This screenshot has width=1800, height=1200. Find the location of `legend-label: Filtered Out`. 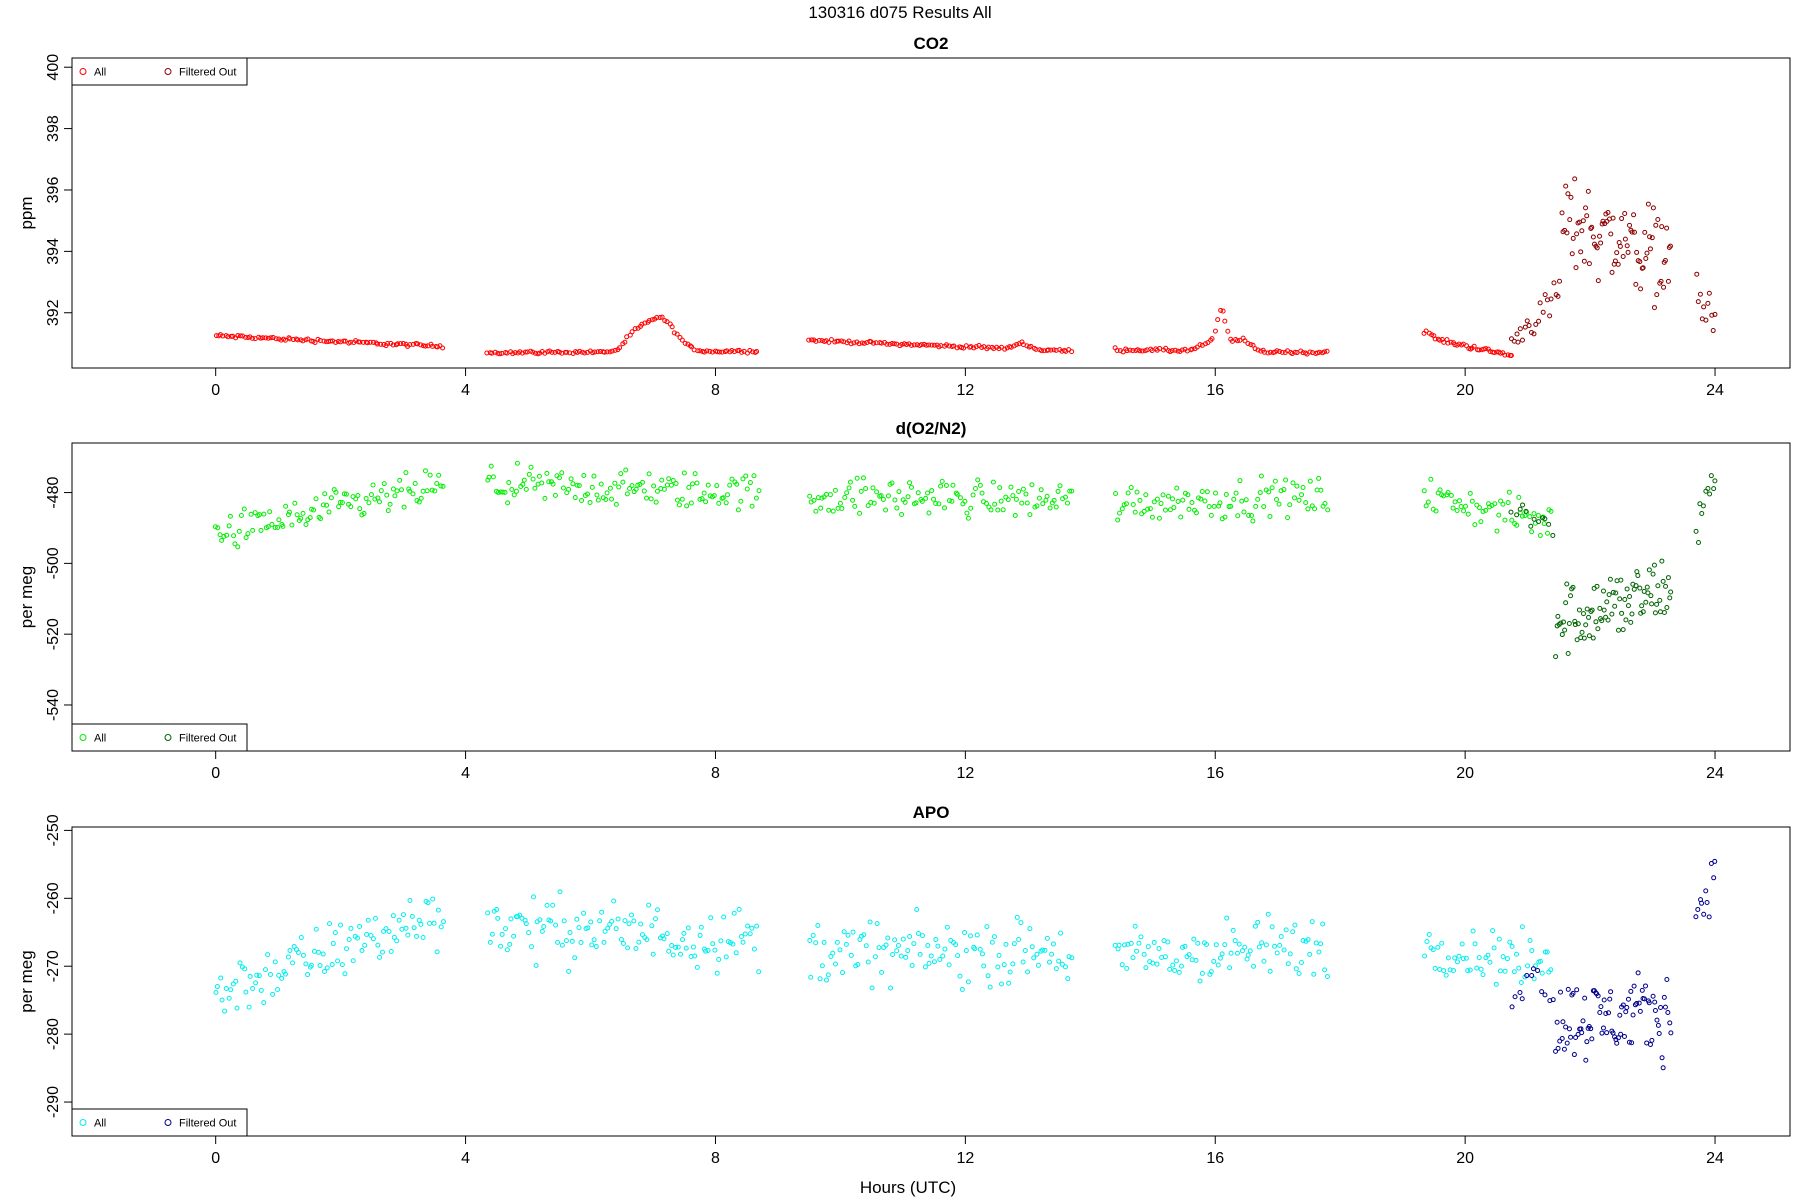

legend-label: Filtered Out is located at coordinates (207, 1124).